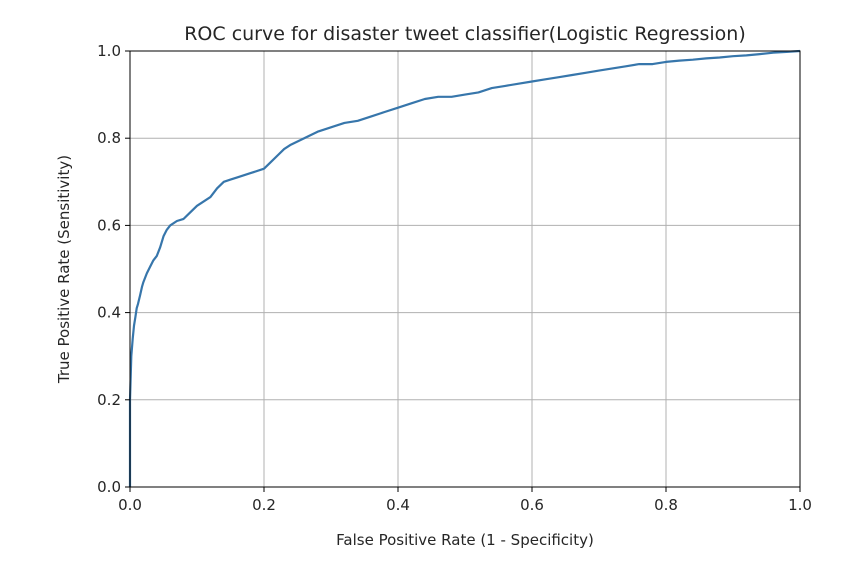  I want to click on y-tick-label: 1.0, so click(109, 51).